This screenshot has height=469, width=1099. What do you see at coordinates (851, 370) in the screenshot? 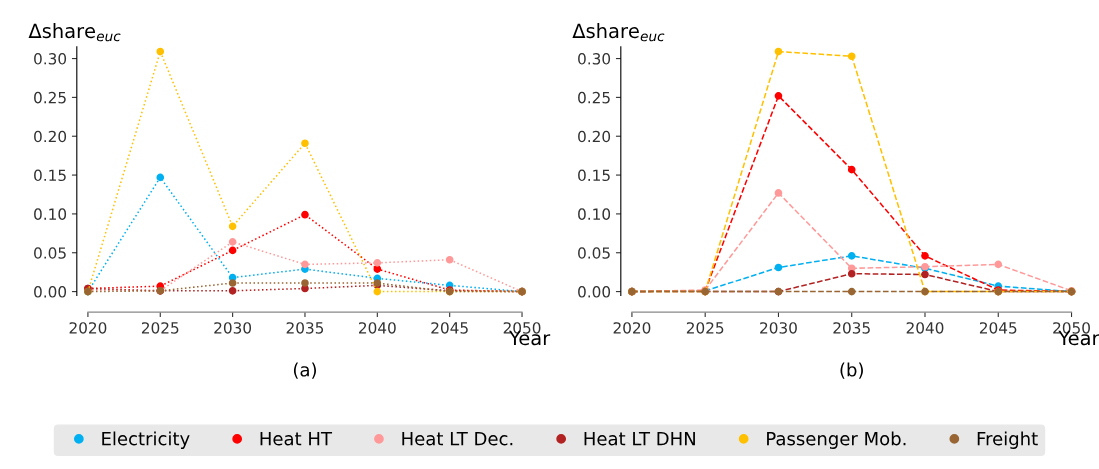
I see `text: (b)` at bounding box center [851, 370].